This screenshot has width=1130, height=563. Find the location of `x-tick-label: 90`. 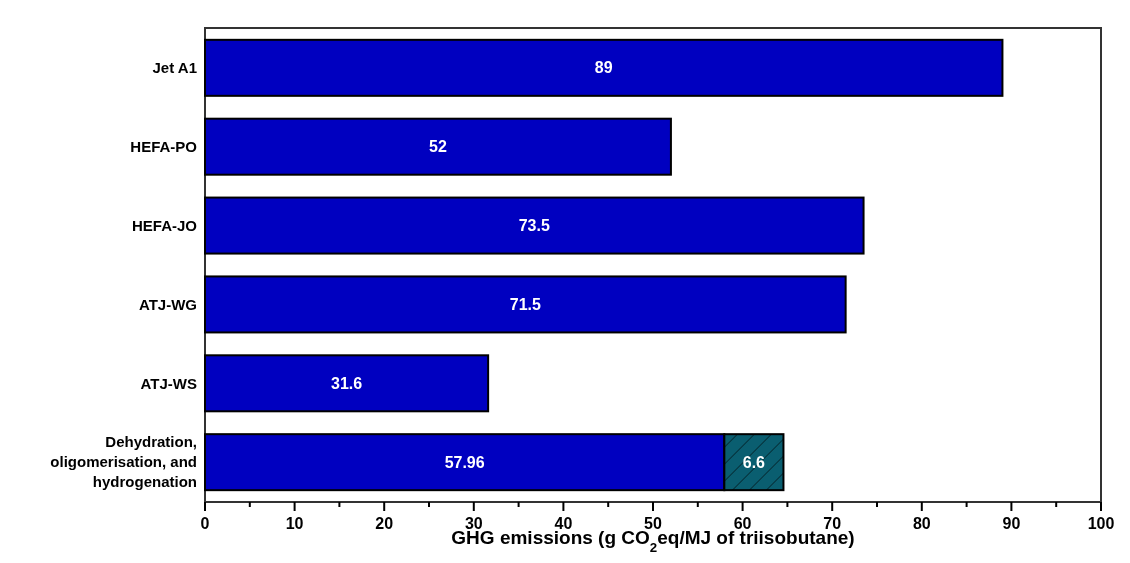

x-tick-label: 90 is located at coordinates (1011, 523).